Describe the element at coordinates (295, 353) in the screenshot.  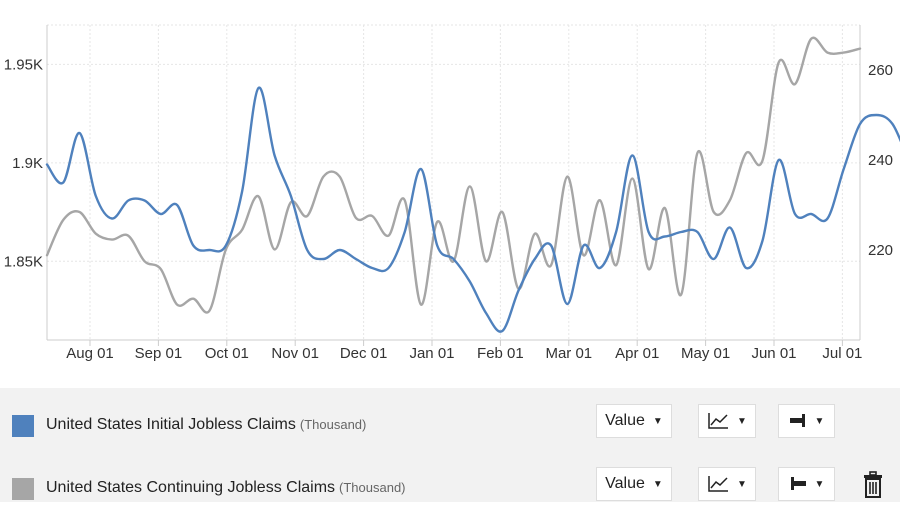
I see `x-tick-label: Nov 01` at that location.